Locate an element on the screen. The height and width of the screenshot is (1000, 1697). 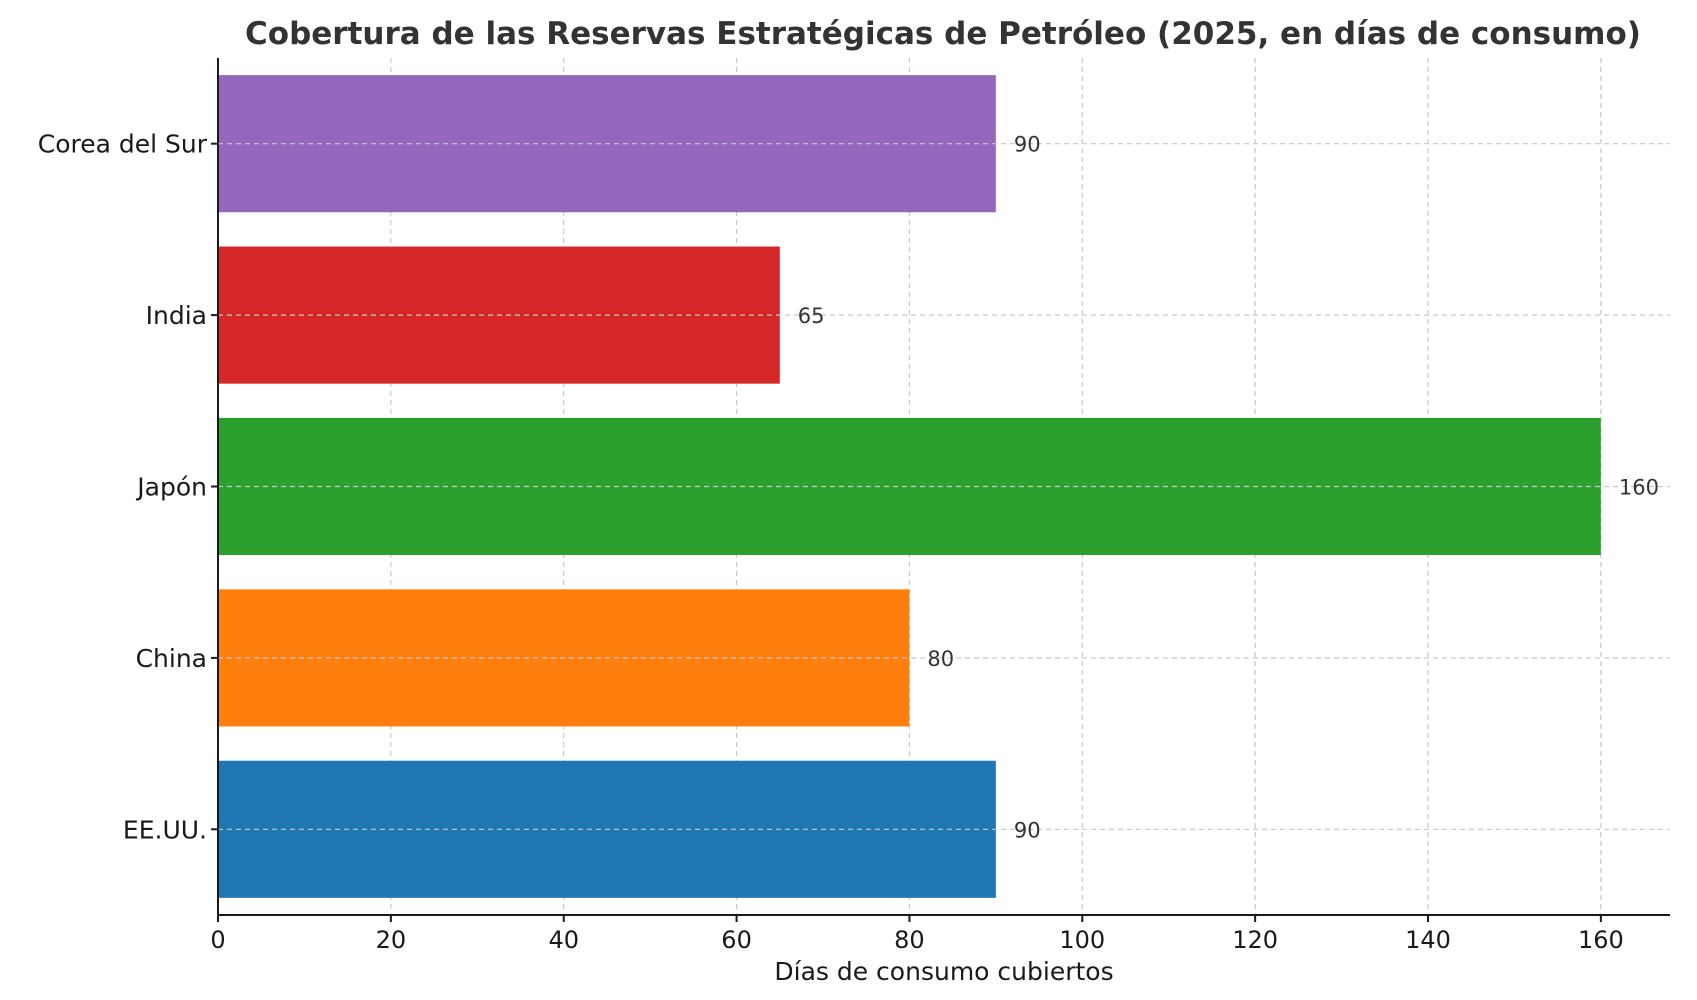
data-label: 80 is located at coordinates (940, 659).